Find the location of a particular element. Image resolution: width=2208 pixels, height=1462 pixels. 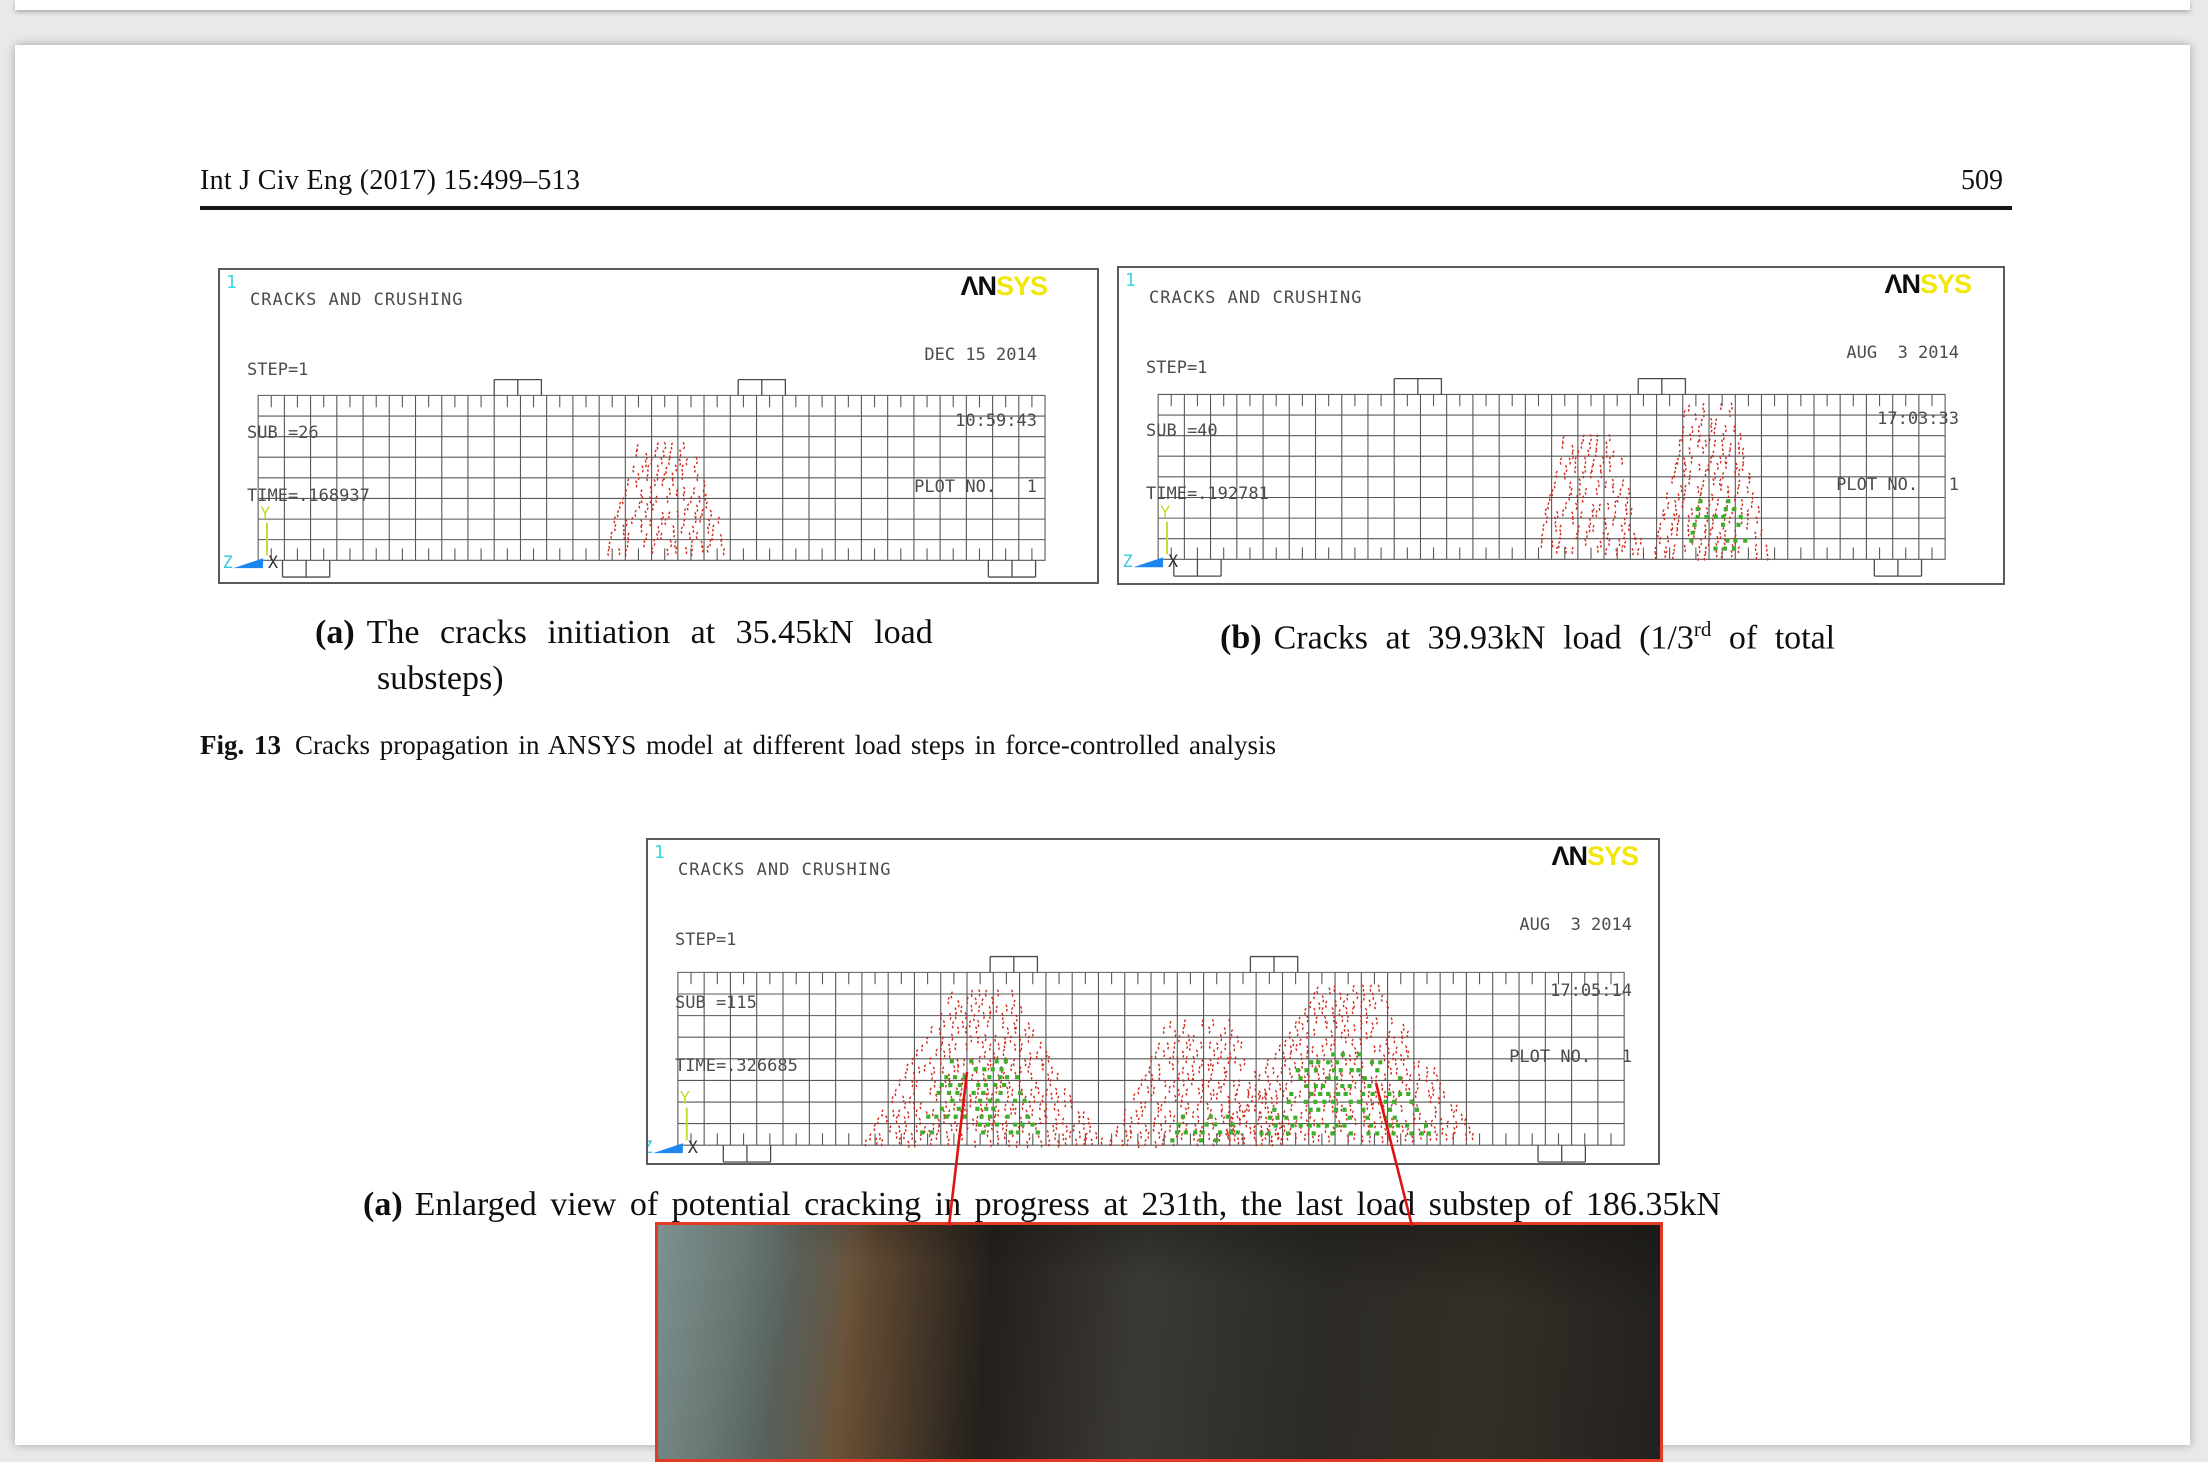

plot-info-block: STEP=1 SUB =115 TIME=.326685 is located at coordinates (736, 1003).